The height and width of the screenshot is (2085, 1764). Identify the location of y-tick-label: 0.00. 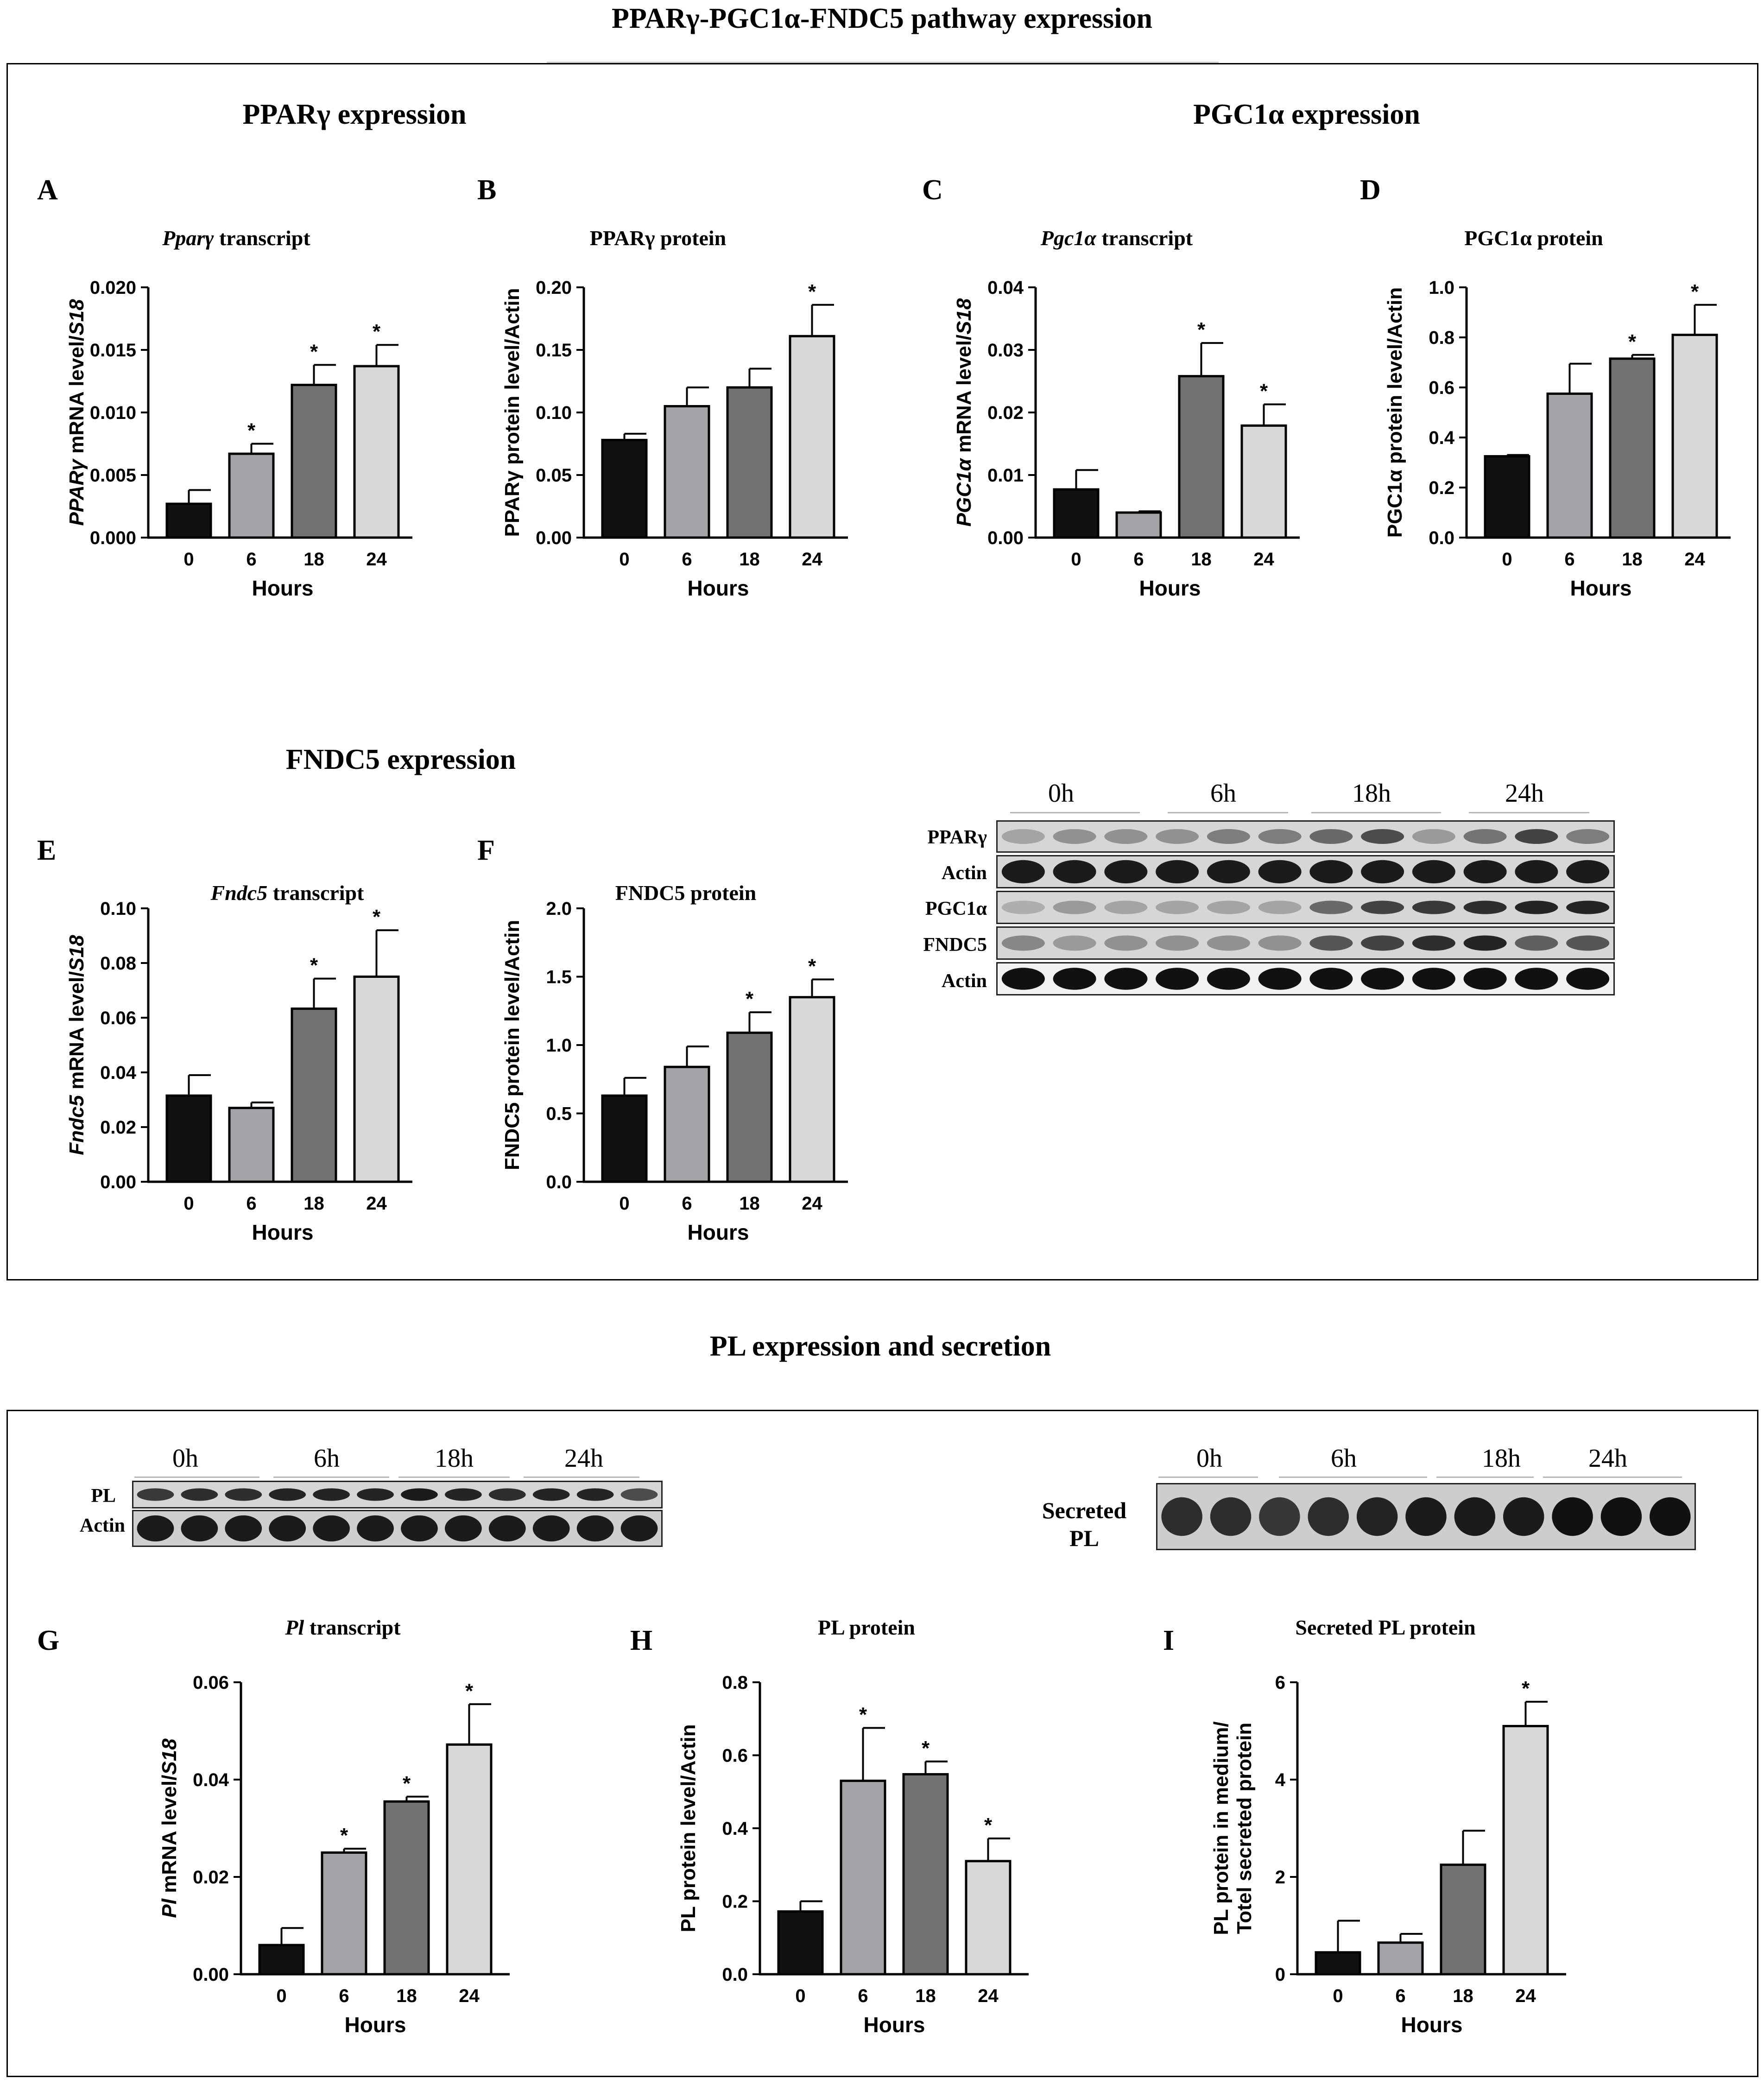
(211, 1975).